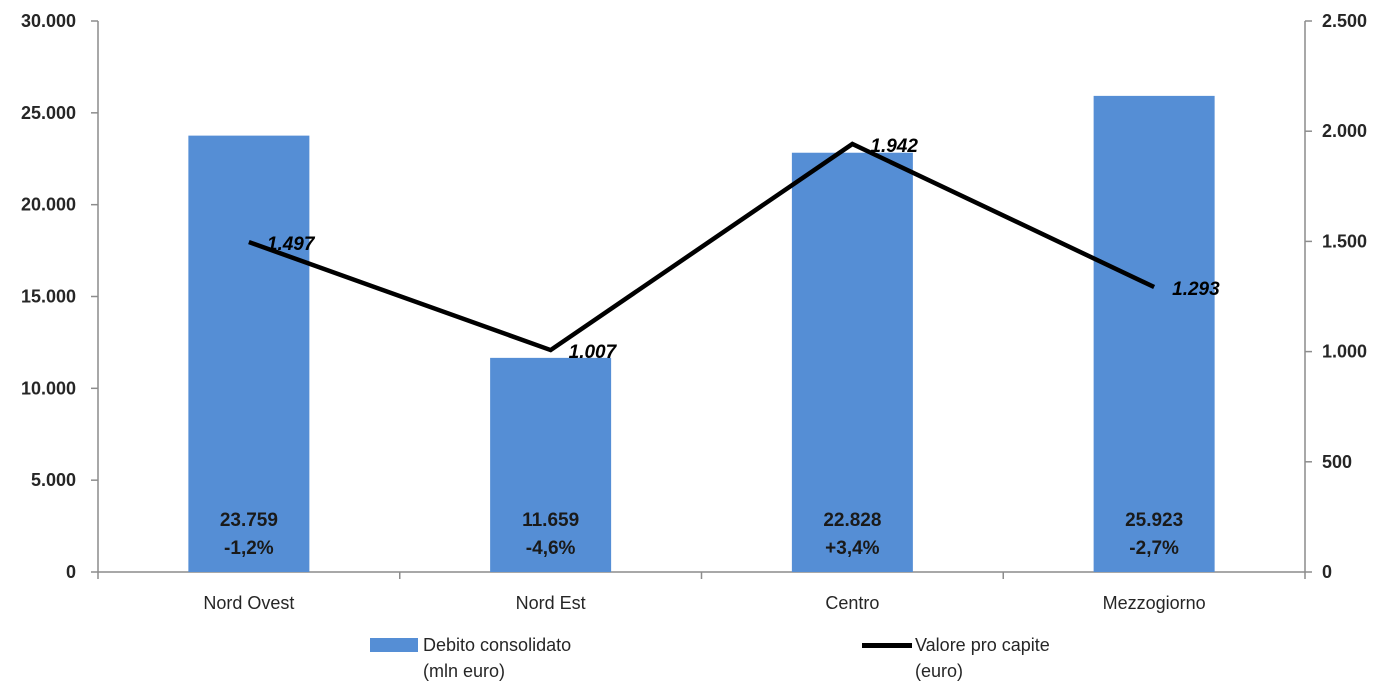  Describe the element at coordinates (1154, 520) in the screenshot. I see `bar-value-label: 25.923` at that location.